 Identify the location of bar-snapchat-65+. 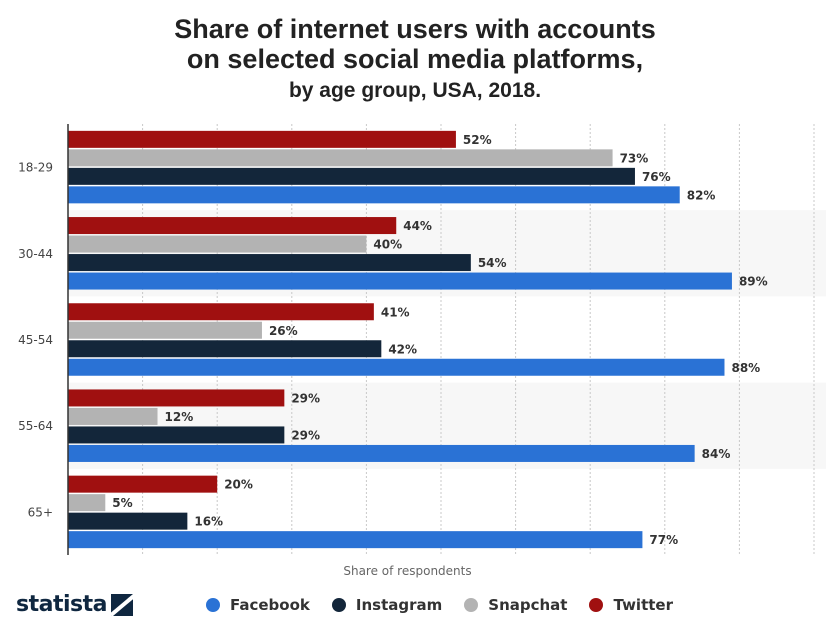
(87, 503).